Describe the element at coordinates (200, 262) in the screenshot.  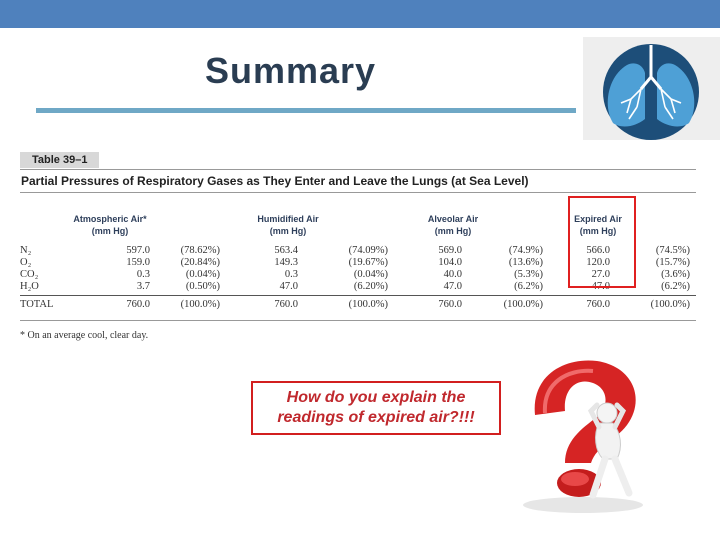
I see `table-cell: (20.84%)` at that location.